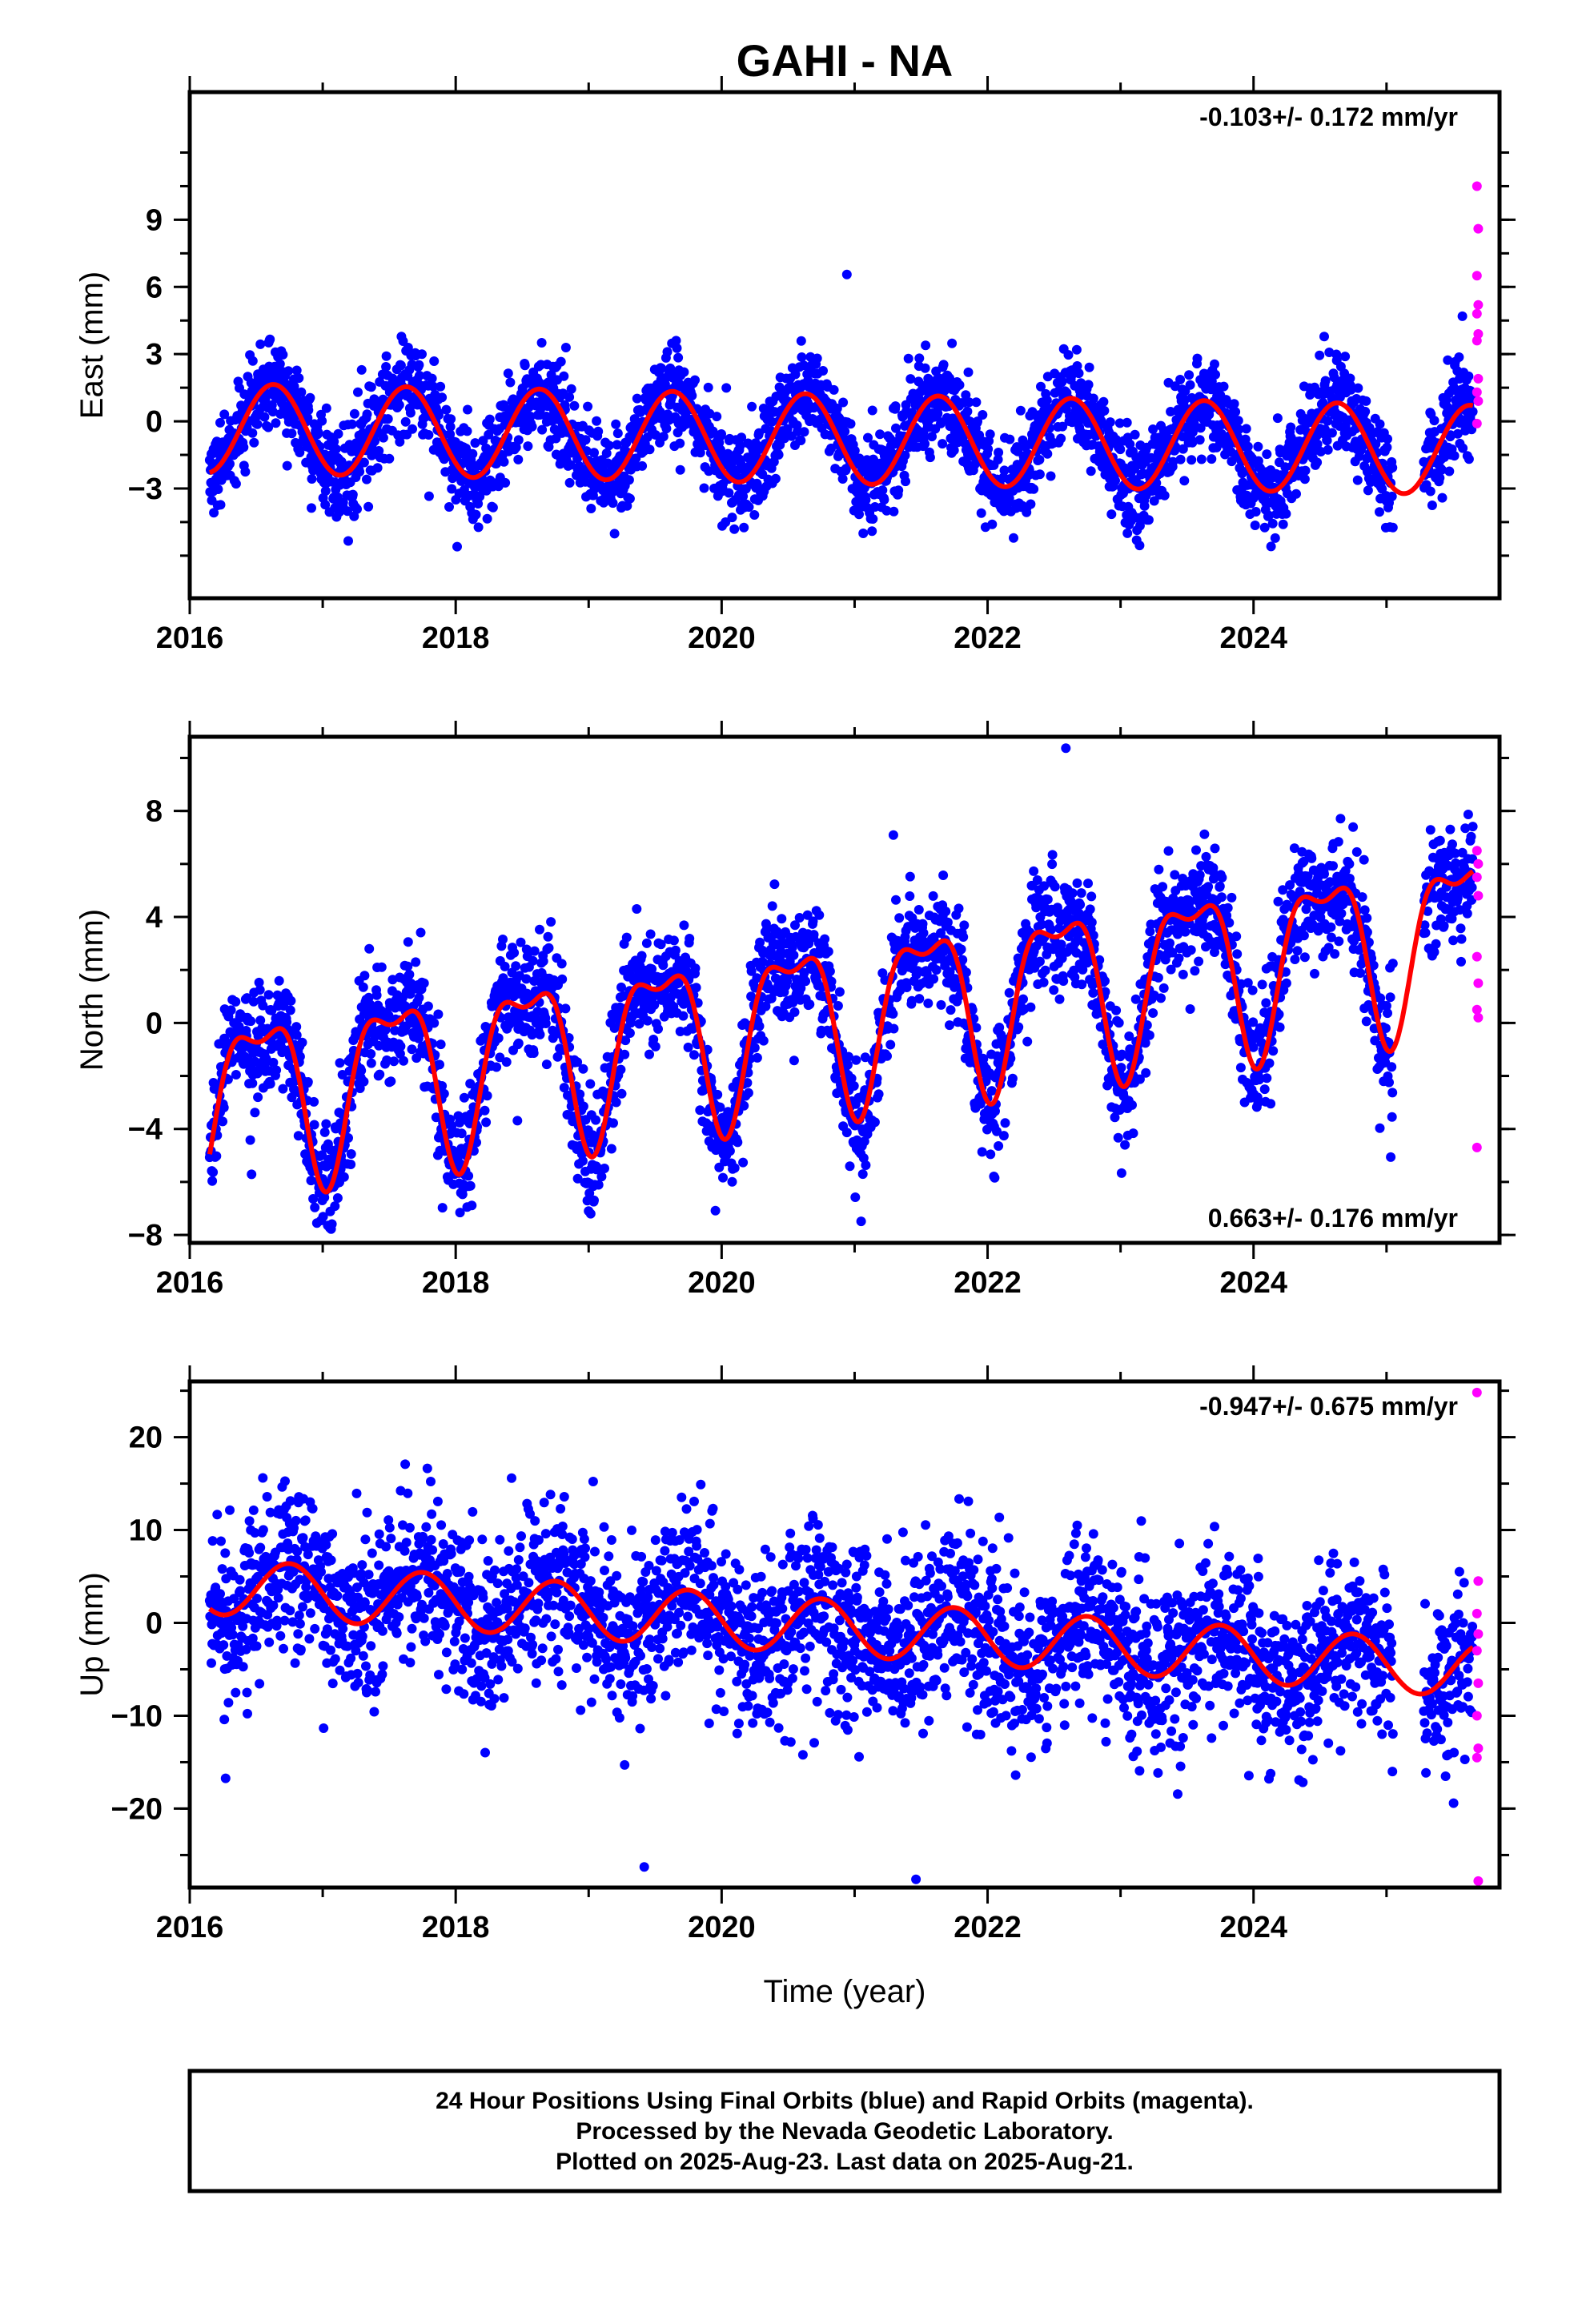 This screenshot has height=2324, width=1582. Describe the element at coordinates (722, 638) in the screenshot. I see `east-x-tick-label: 2020` at that location.